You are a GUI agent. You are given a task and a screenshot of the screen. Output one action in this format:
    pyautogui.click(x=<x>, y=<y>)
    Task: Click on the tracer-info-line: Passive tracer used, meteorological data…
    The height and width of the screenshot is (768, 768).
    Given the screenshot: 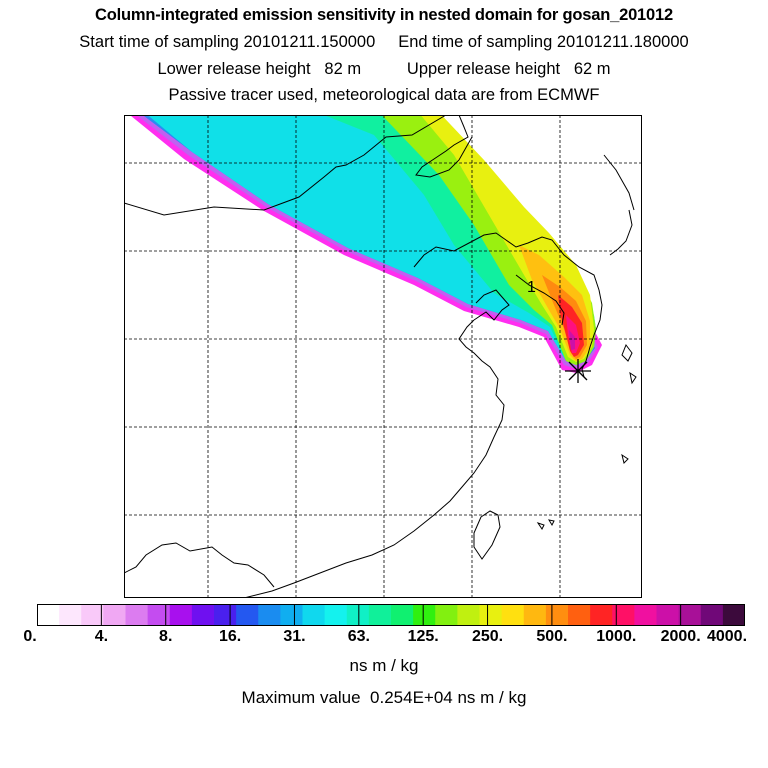 What is the action you would take?
    pyautogui.click(x=384, y=95)
    